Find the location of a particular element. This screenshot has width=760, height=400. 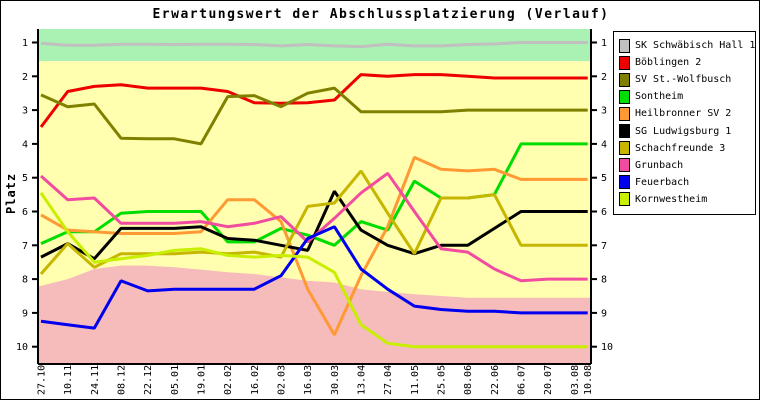

y-tick-label-right: 3 is located at coordinates (604, 111).